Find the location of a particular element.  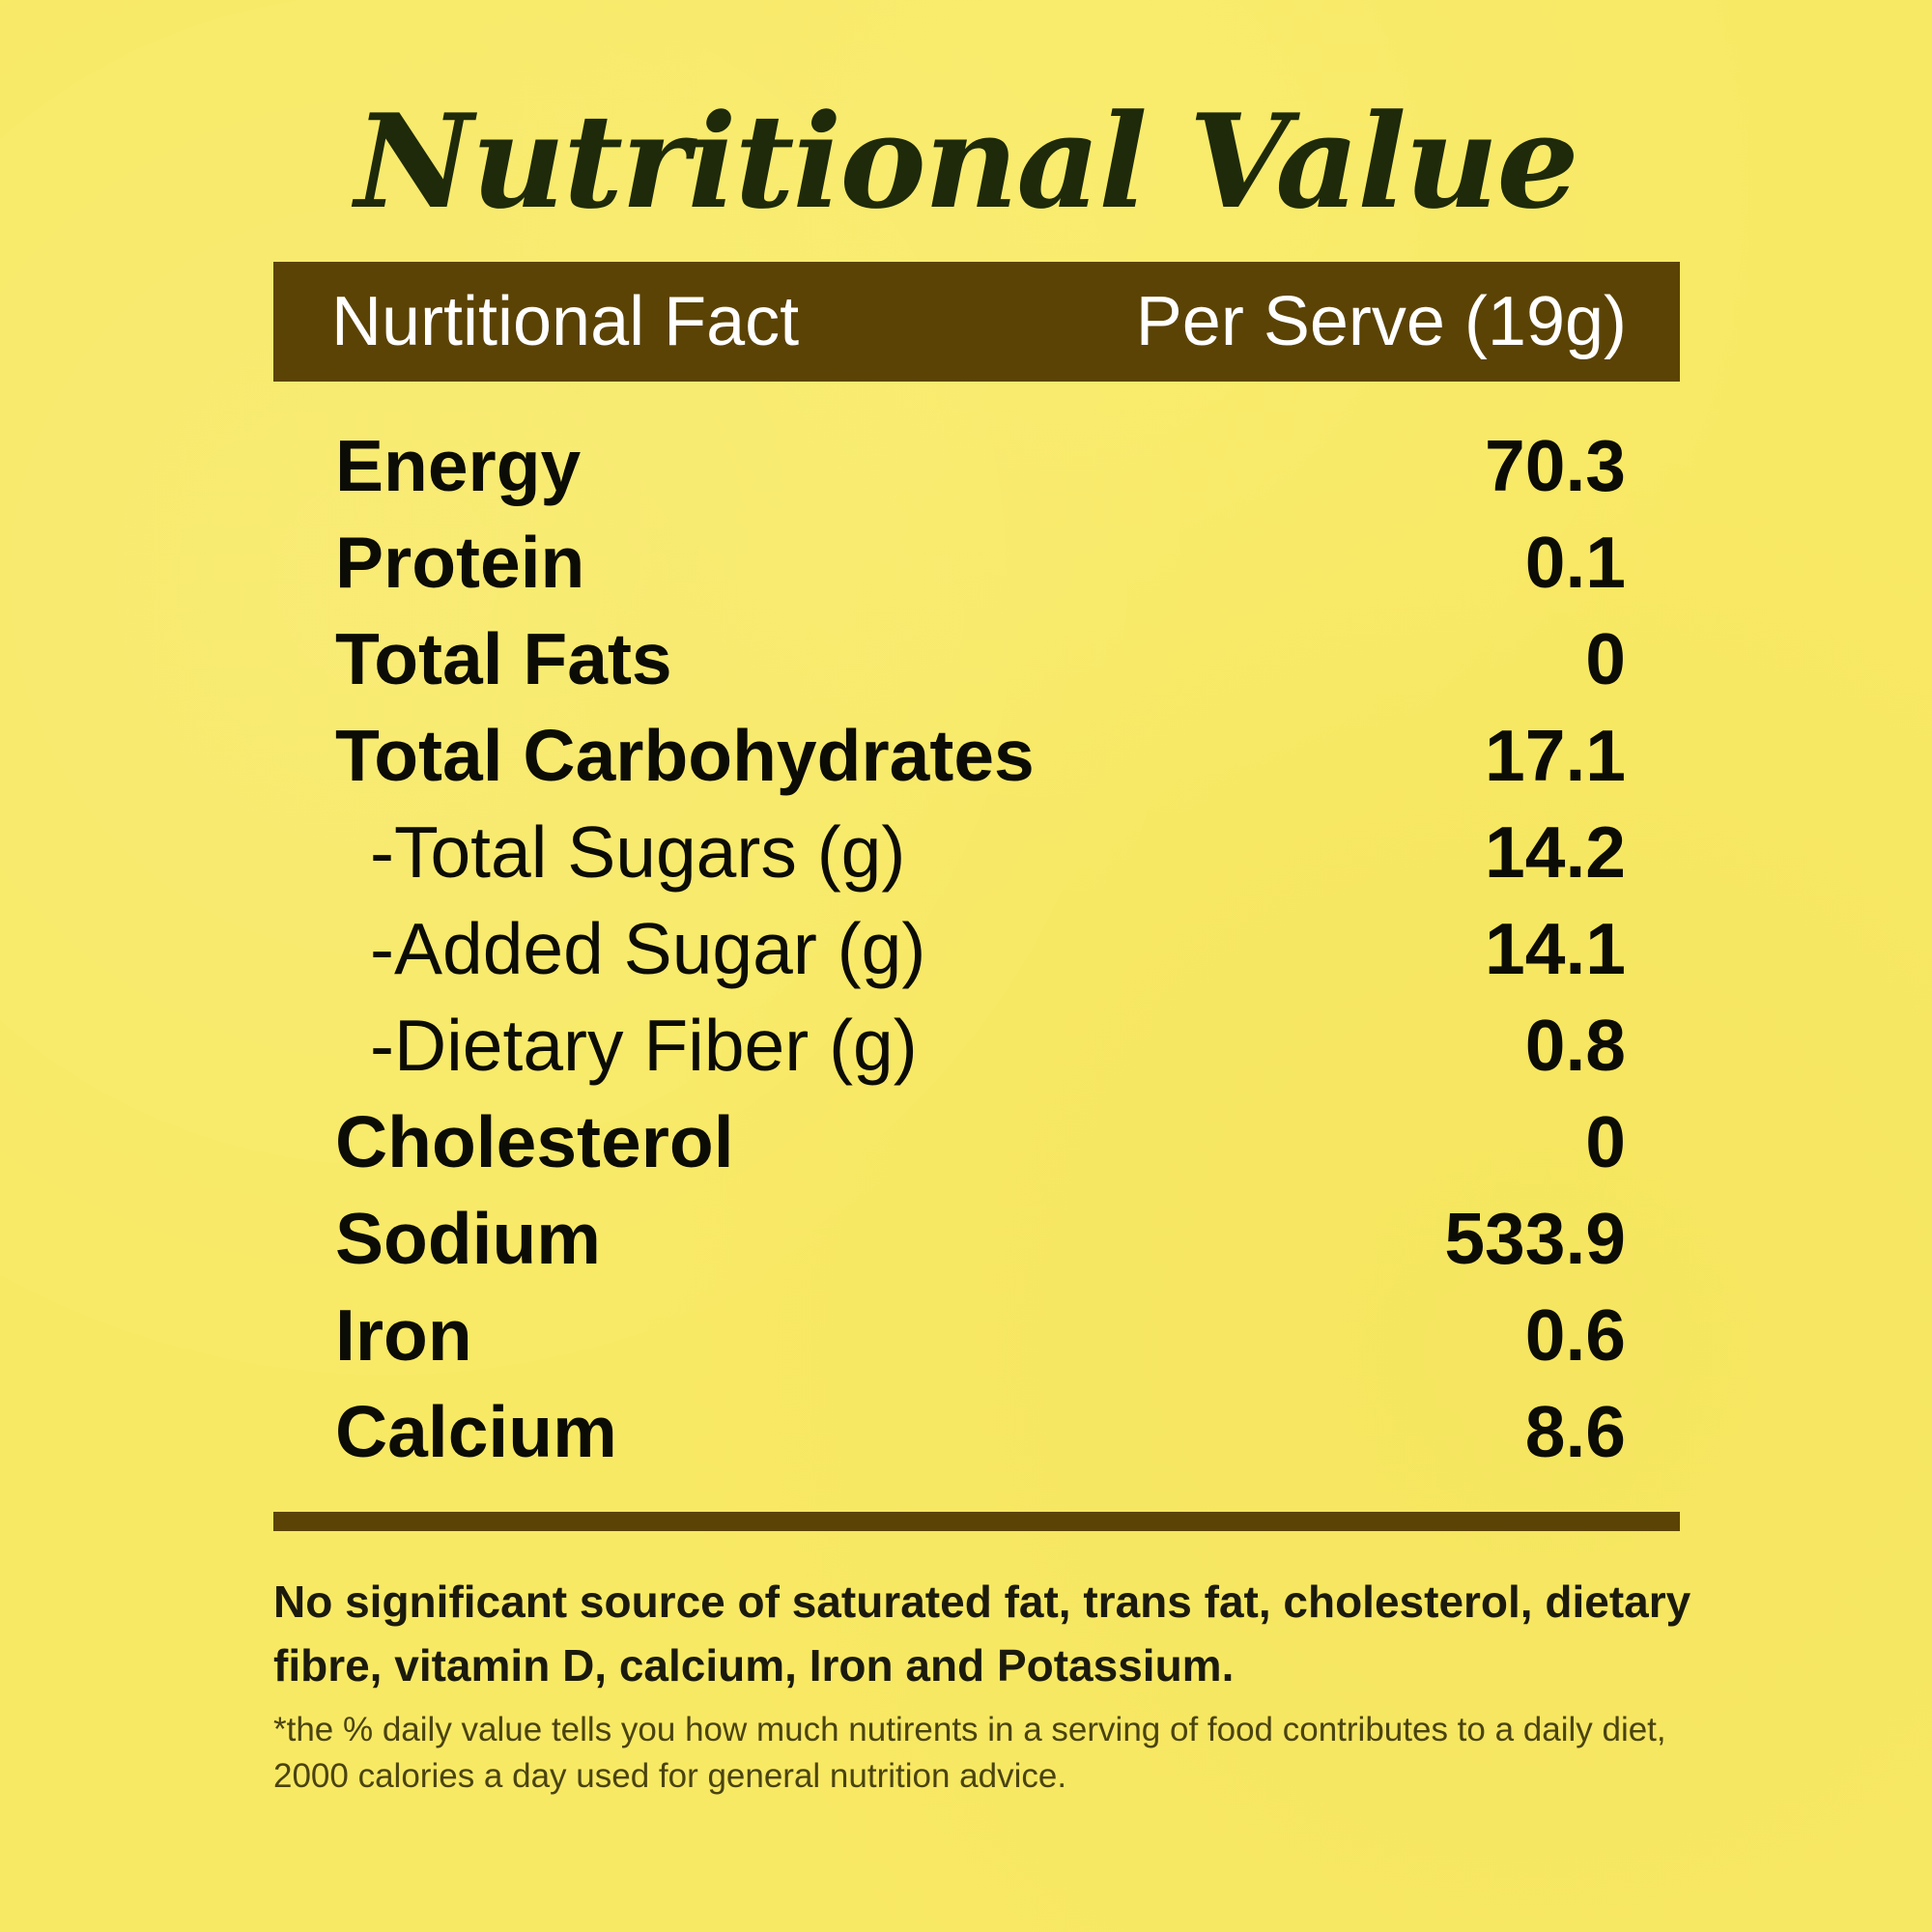

nutrient-sub-label: -Added Sugar (g) is located at coordinates (648, 948).